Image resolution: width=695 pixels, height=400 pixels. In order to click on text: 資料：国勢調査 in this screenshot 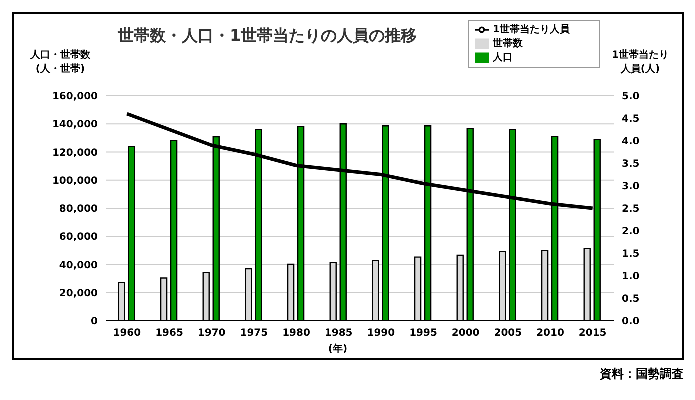, I will do `click(642, 374)`.